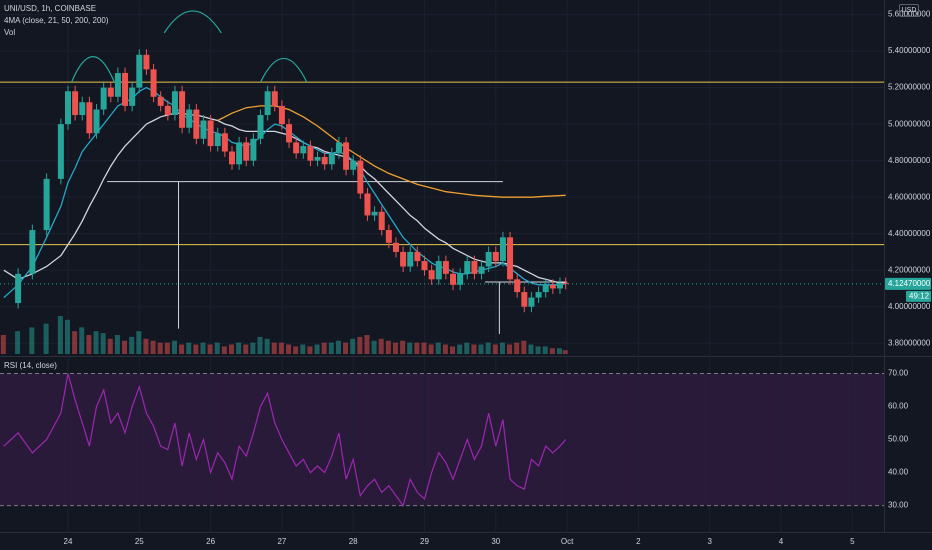  I want to click on price-tick-label: 5.60000000, so click(909, 14).